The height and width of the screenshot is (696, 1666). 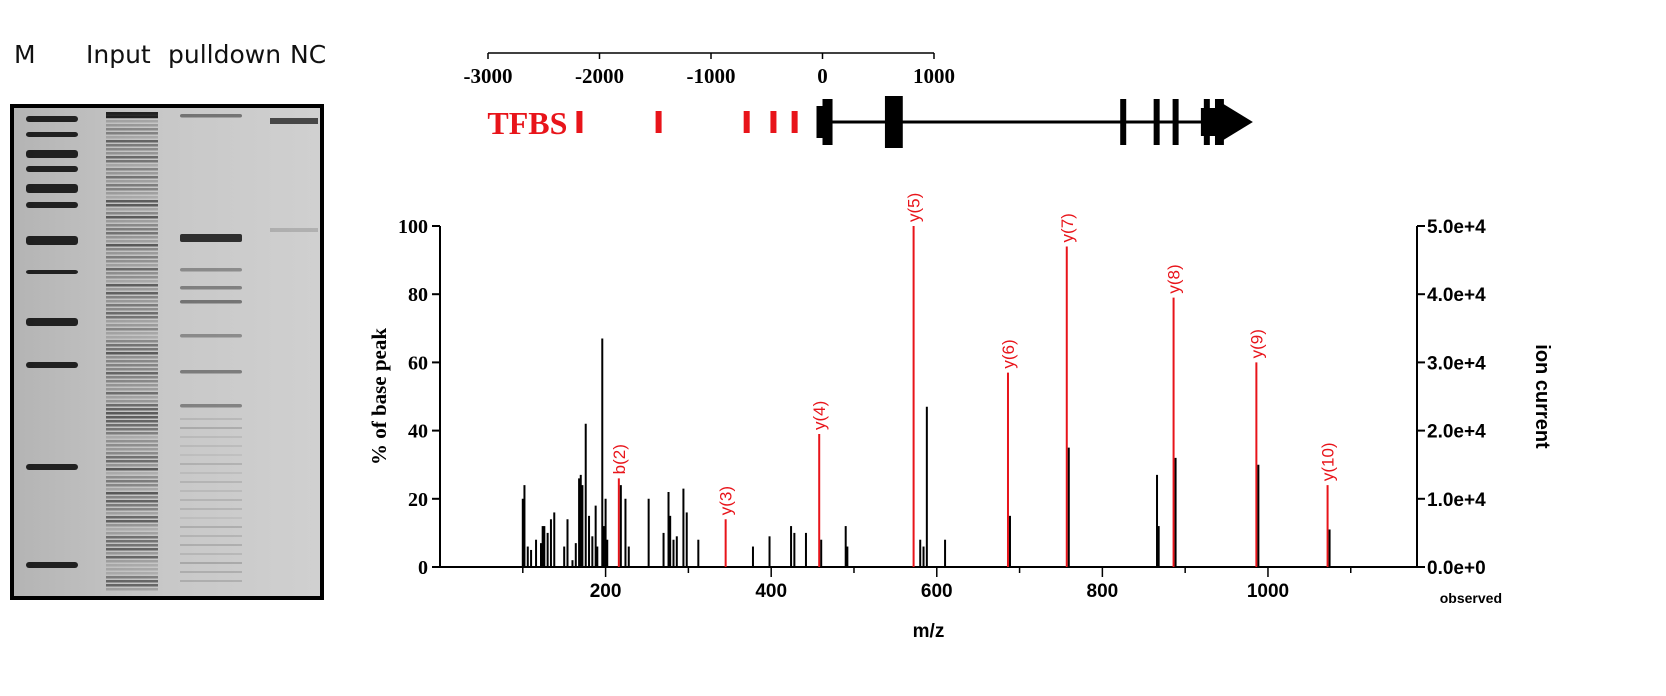 What do you see at coordinates (929, 631) in the screenshot?
I see `x-axis-title: m/z` at bounding box center [929, 631].